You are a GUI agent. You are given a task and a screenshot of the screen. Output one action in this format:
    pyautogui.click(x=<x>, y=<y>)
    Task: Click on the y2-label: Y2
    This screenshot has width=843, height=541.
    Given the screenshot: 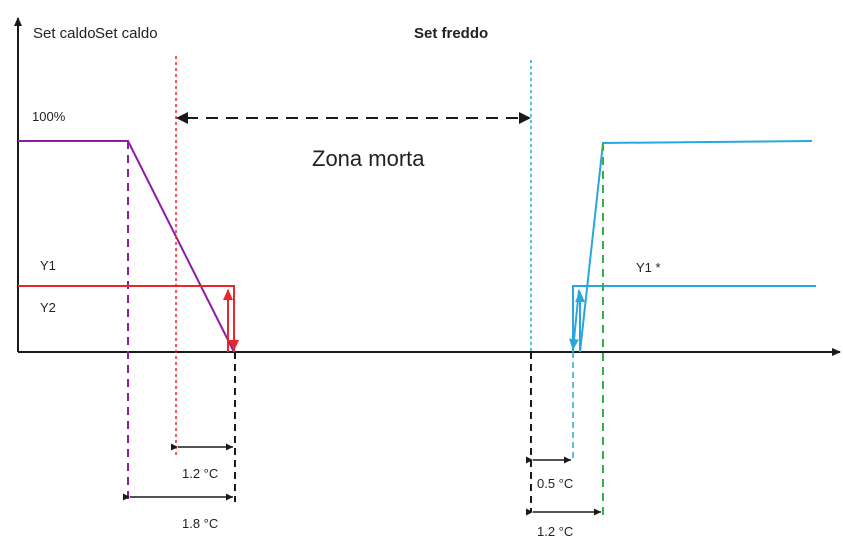 What is the action you would take?
    pyautogui.click(x=48, y=307)
    